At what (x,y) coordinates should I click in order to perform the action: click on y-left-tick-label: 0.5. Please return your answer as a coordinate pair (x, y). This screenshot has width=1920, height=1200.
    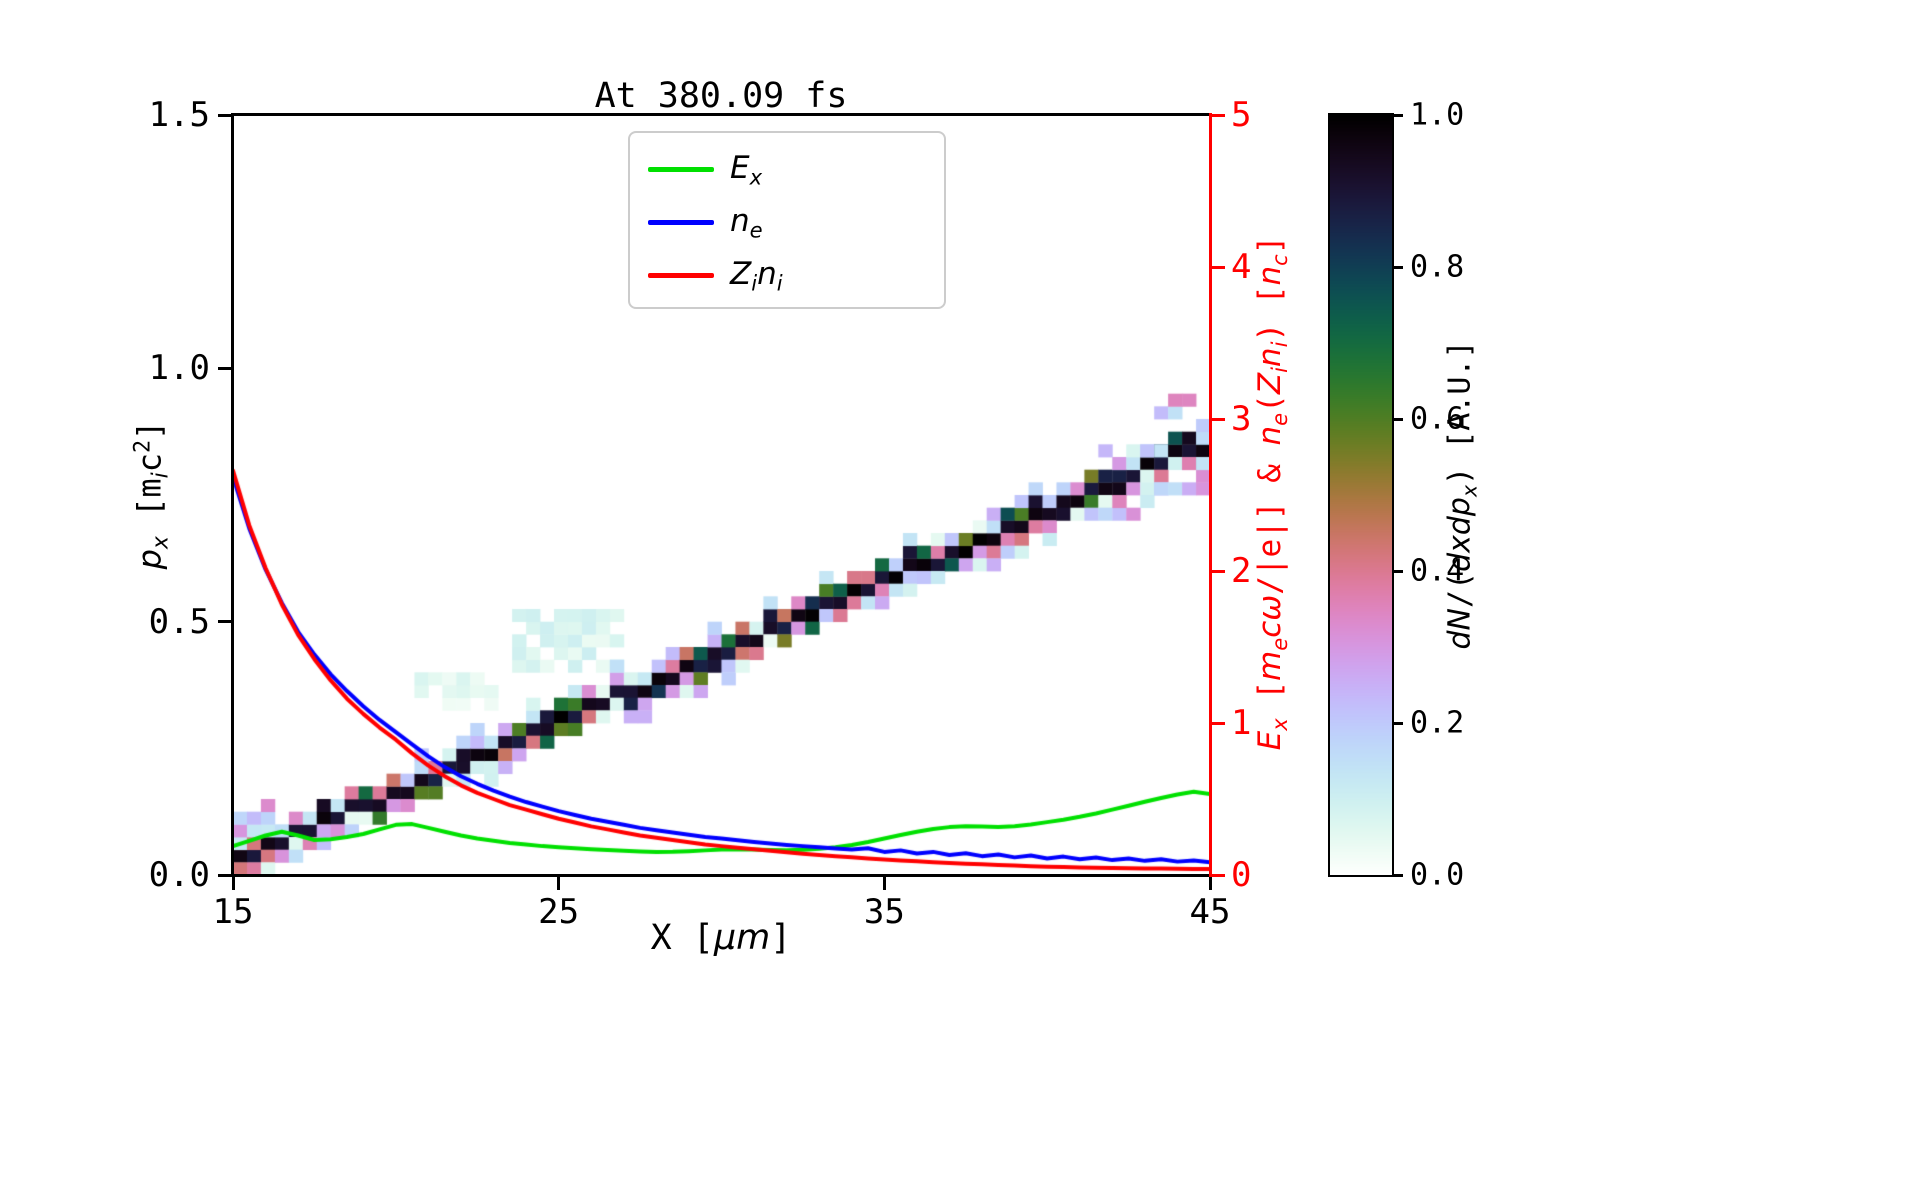
    Looking at the image, I should click on (179, 621).